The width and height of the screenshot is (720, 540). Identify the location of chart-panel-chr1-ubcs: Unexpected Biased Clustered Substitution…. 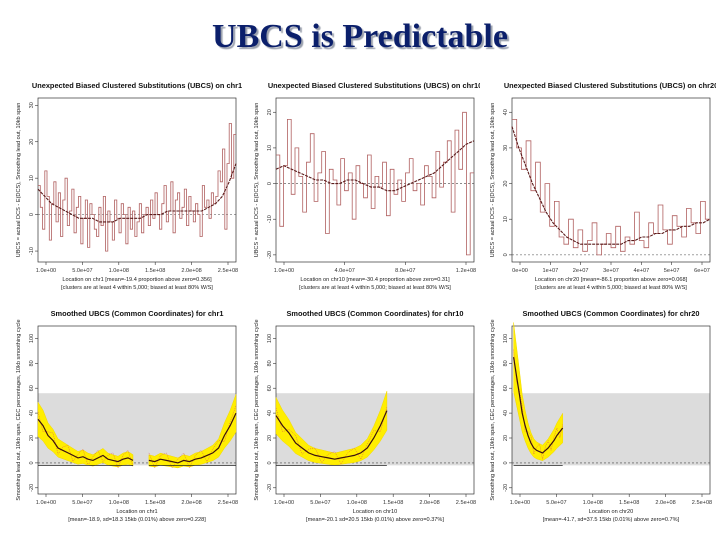
(128, 189).